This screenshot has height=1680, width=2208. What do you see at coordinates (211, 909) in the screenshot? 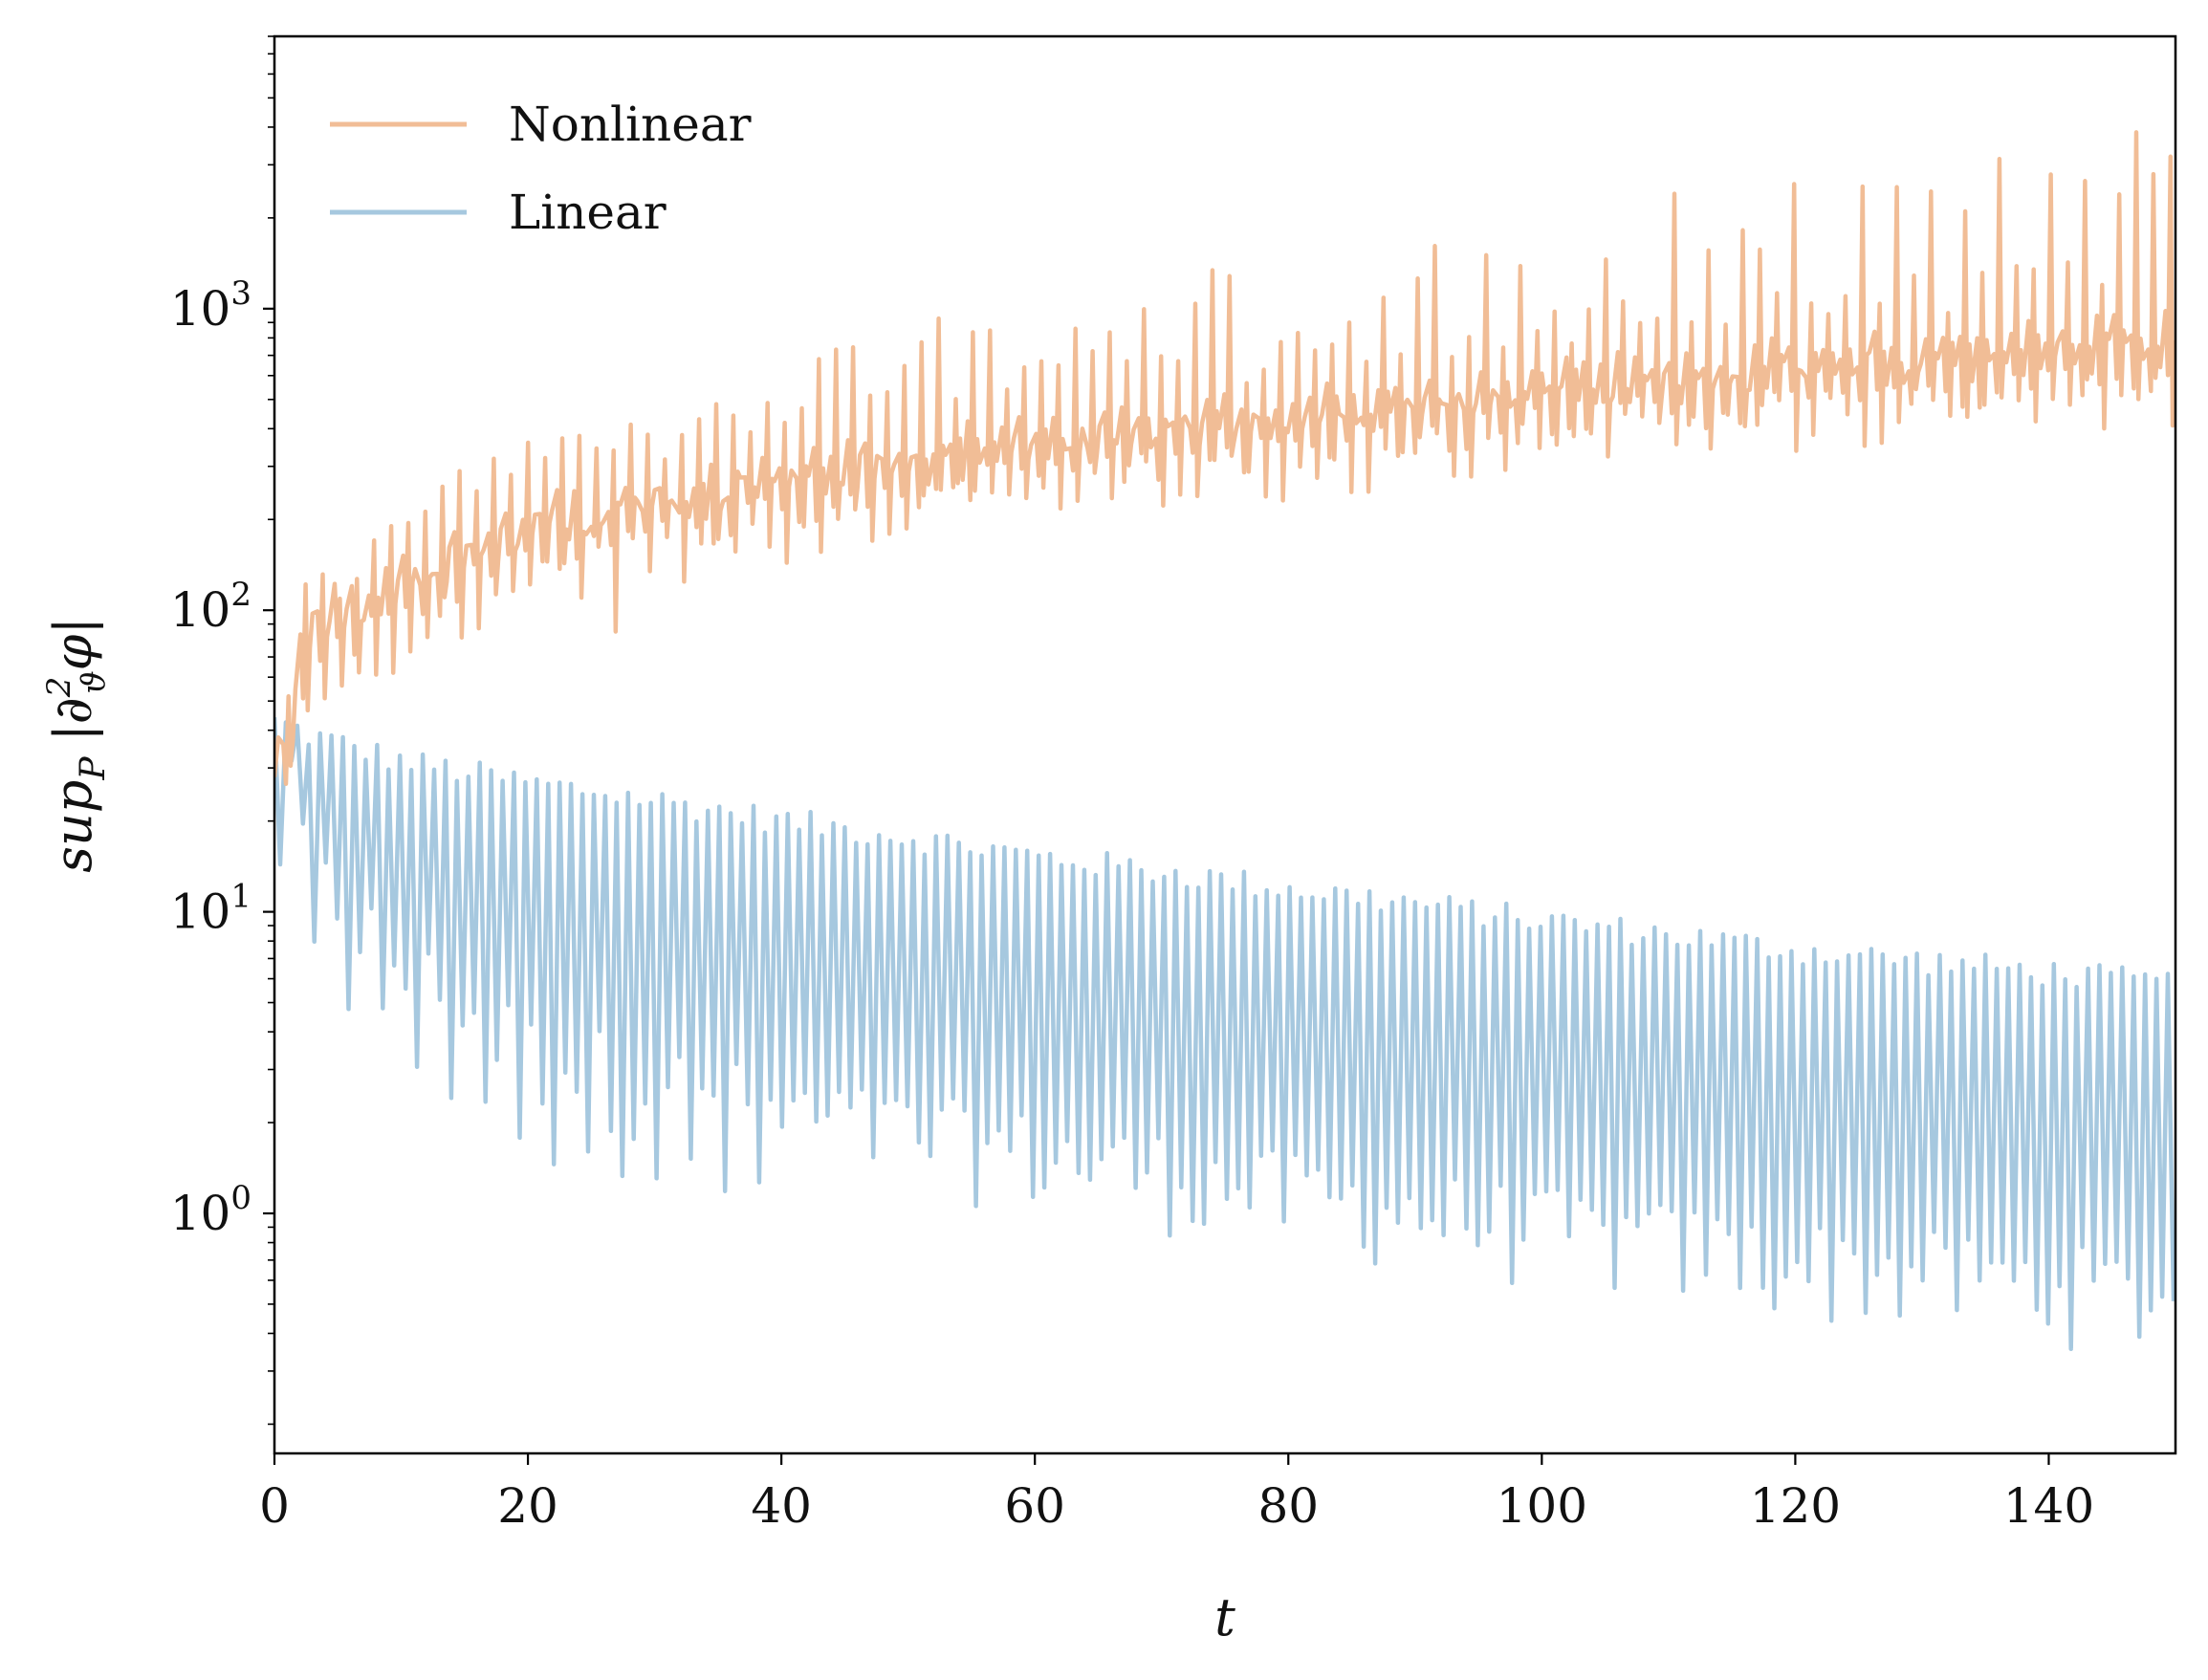
I see `y-tick-label: 10¹` at bounding box center [211, 909].